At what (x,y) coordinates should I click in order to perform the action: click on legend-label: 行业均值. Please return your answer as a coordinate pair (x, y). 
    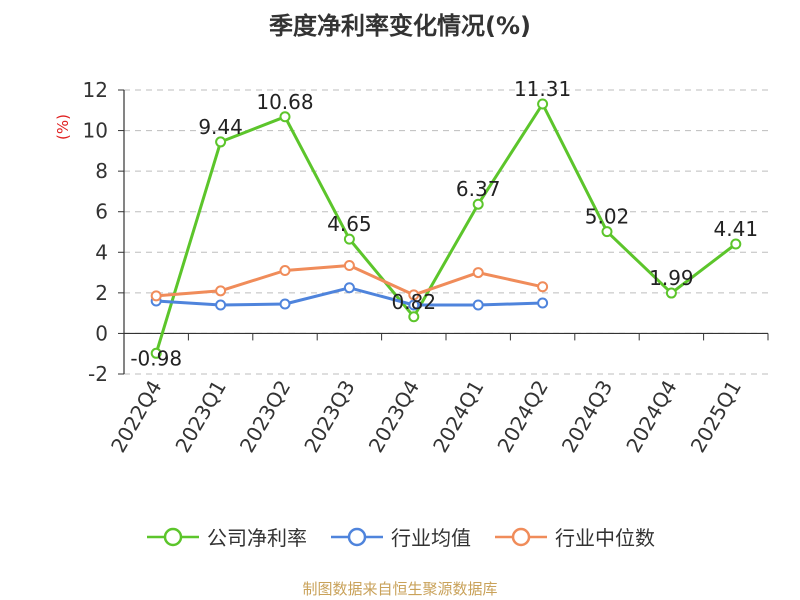
    Looking at the image, I should click on (431, 538).